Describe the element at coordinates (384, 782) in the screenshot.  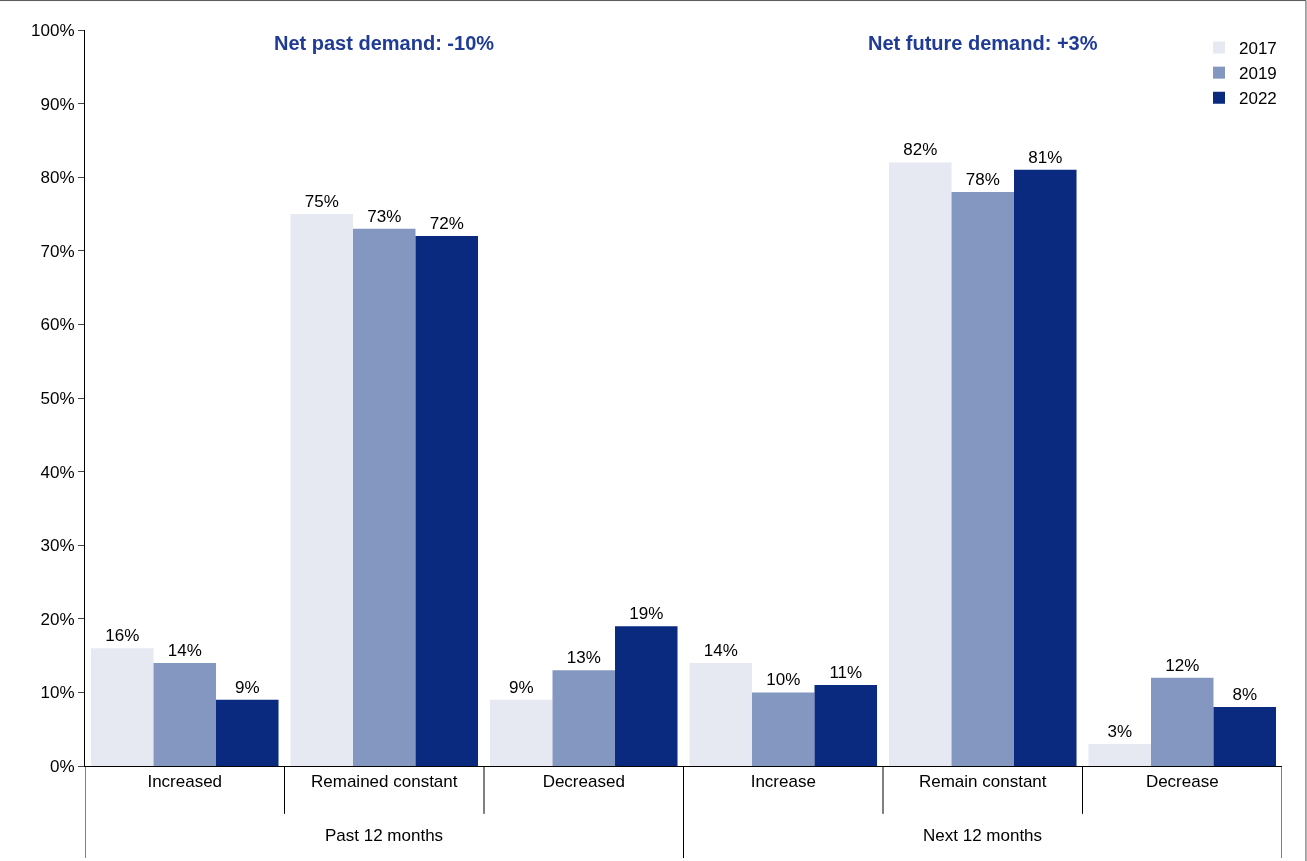
I see `x-tick-label: Remained constant` at that location.